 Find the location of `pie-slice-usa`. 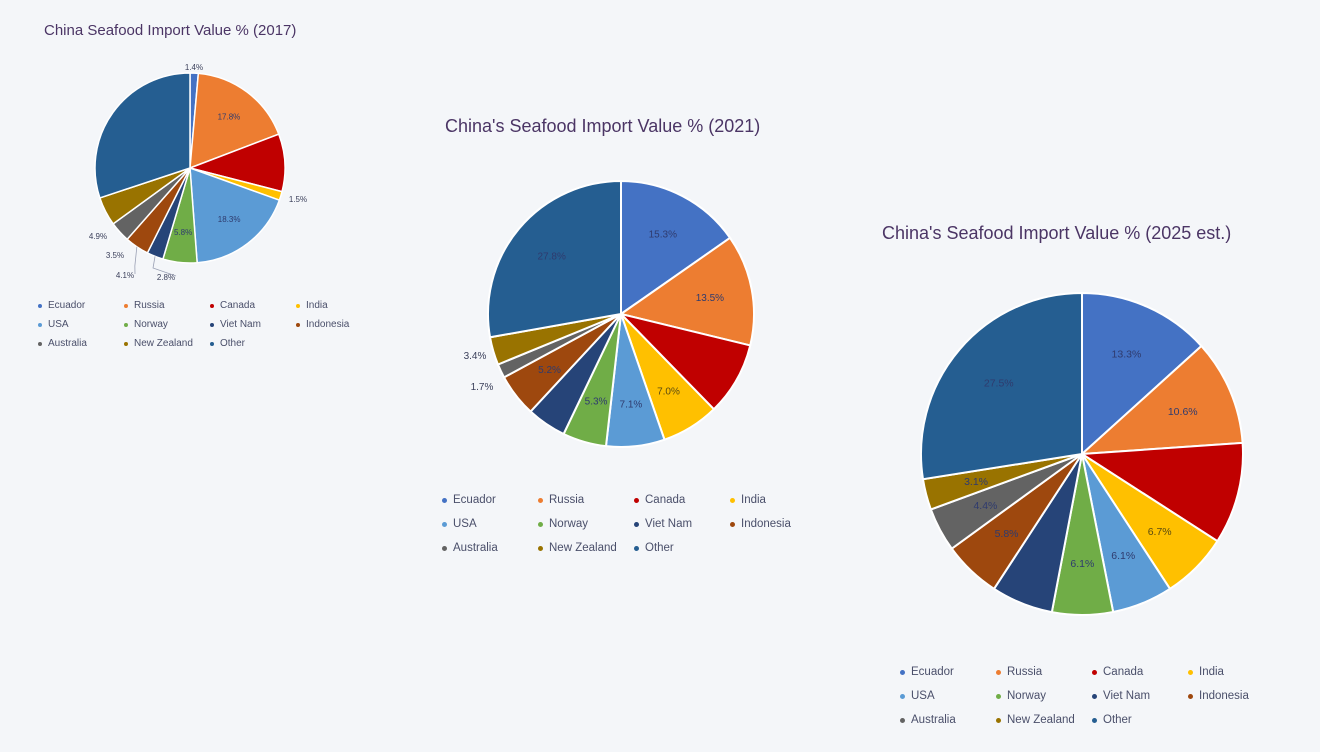

pie-slice-usa is located at coordinates (235, 215).